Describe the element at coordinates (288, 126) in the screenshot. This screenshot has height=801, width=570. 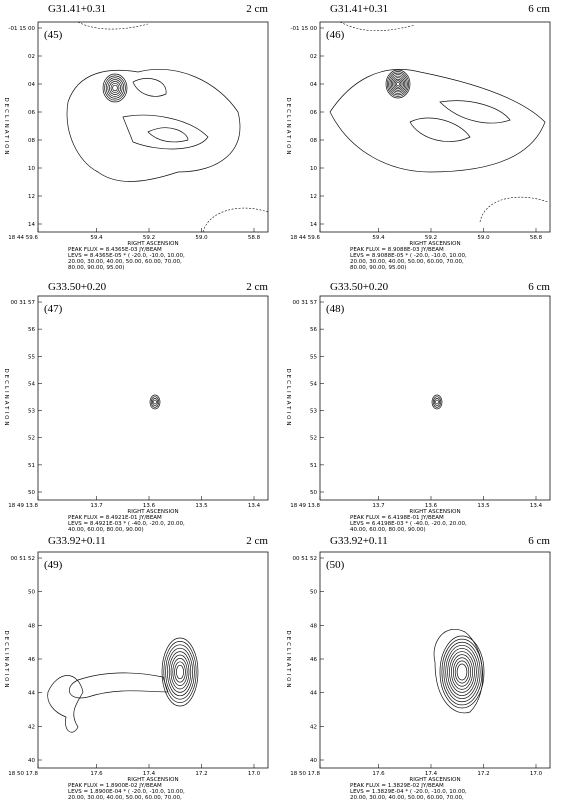
I see `y-axis-label: DECLINATION` at that location.